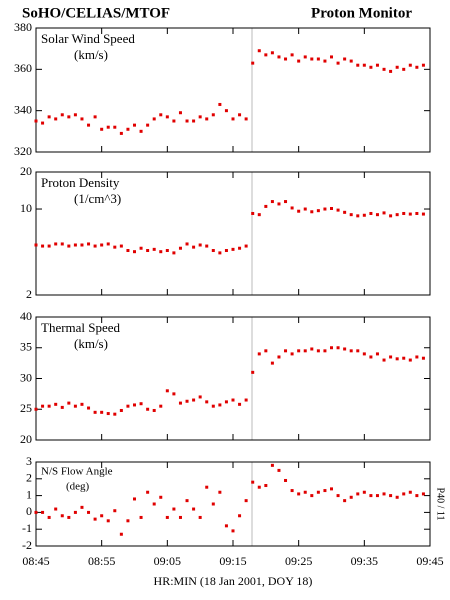 This screenshot has height=600, width=450. I want to click on y-tick-label: 360, so click(23, 68).